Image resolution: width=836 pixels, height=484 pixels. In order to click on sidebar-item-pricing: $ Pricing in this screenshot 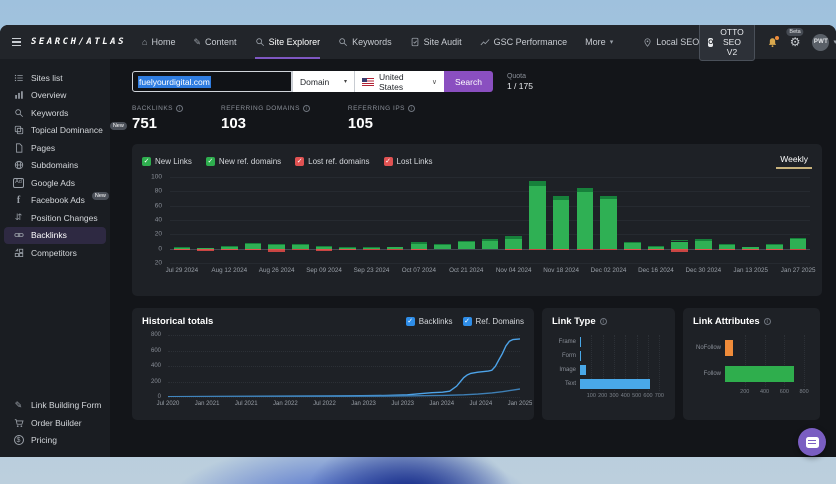, I will do `click(55, 441)`.